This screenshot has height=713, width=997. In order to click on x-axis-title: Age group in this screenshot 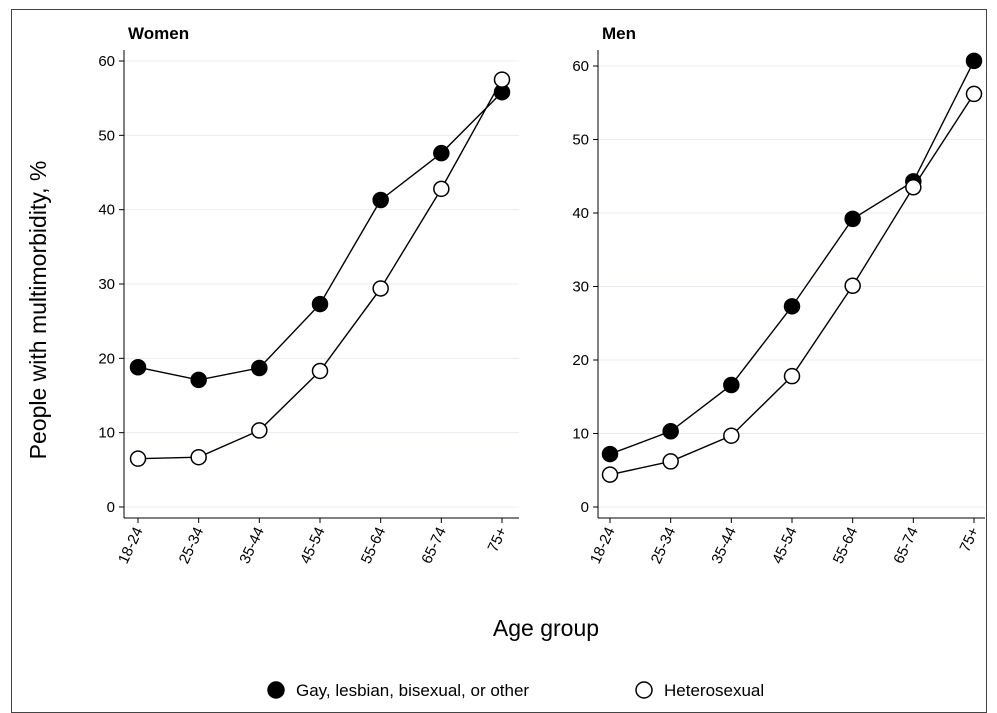, I will do `click(546, 628)`.